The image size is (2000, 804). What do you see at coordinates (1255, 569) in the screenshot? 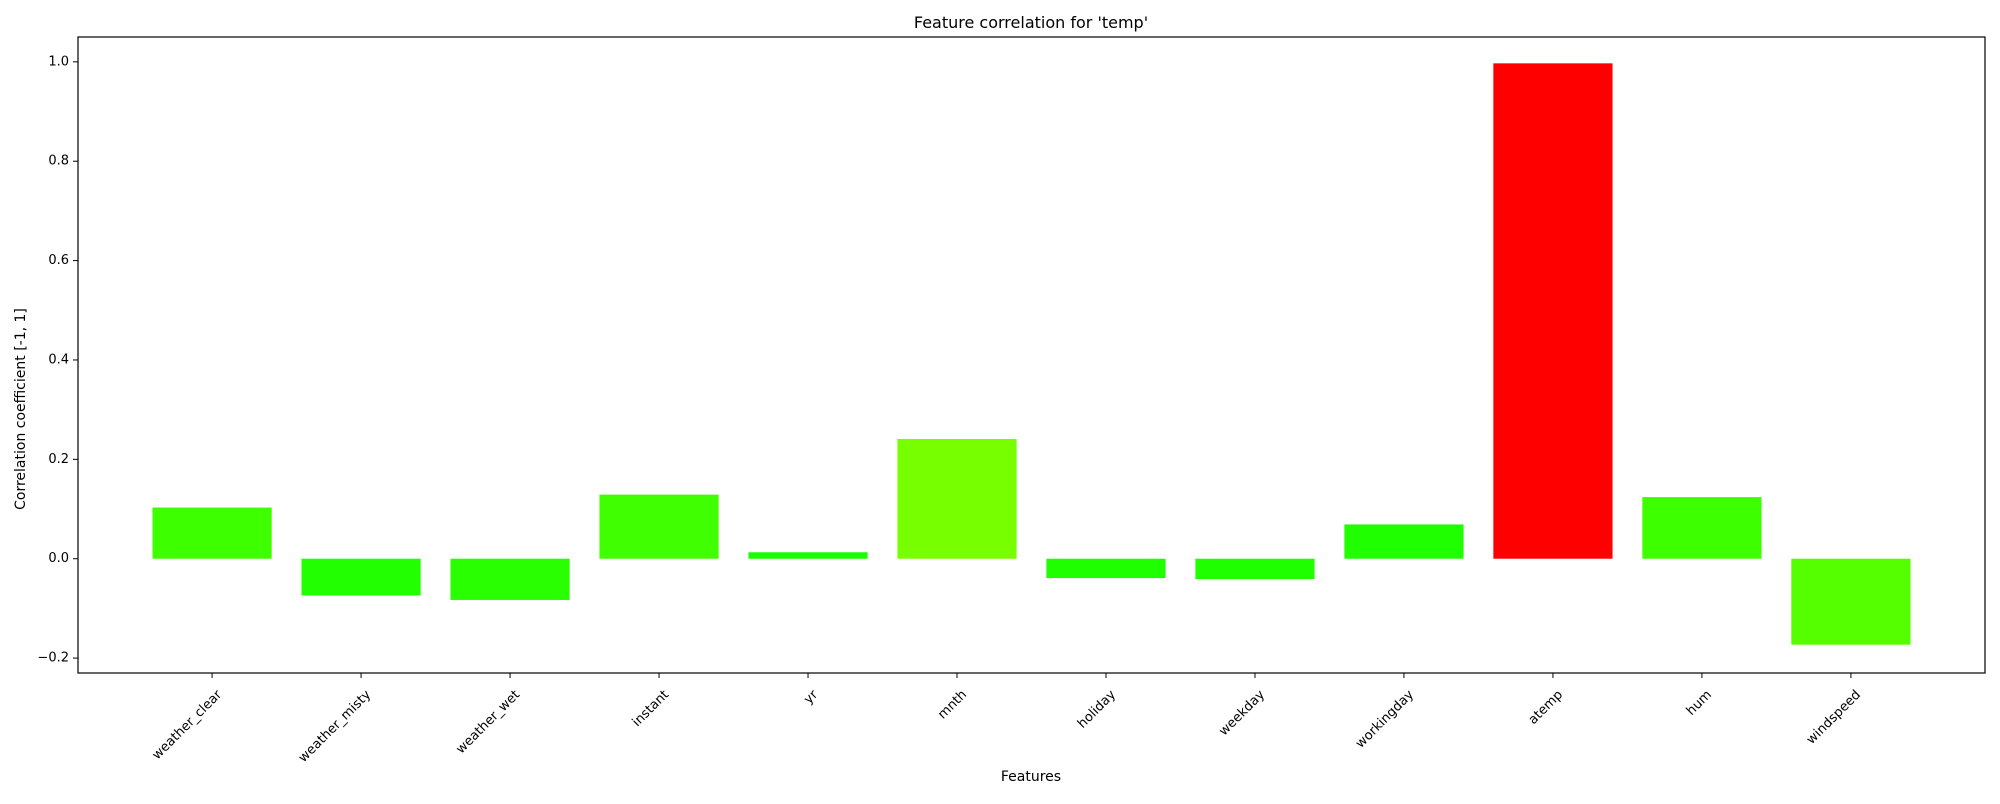
I see `bar-weekday` at bounding box center [1255, 569].